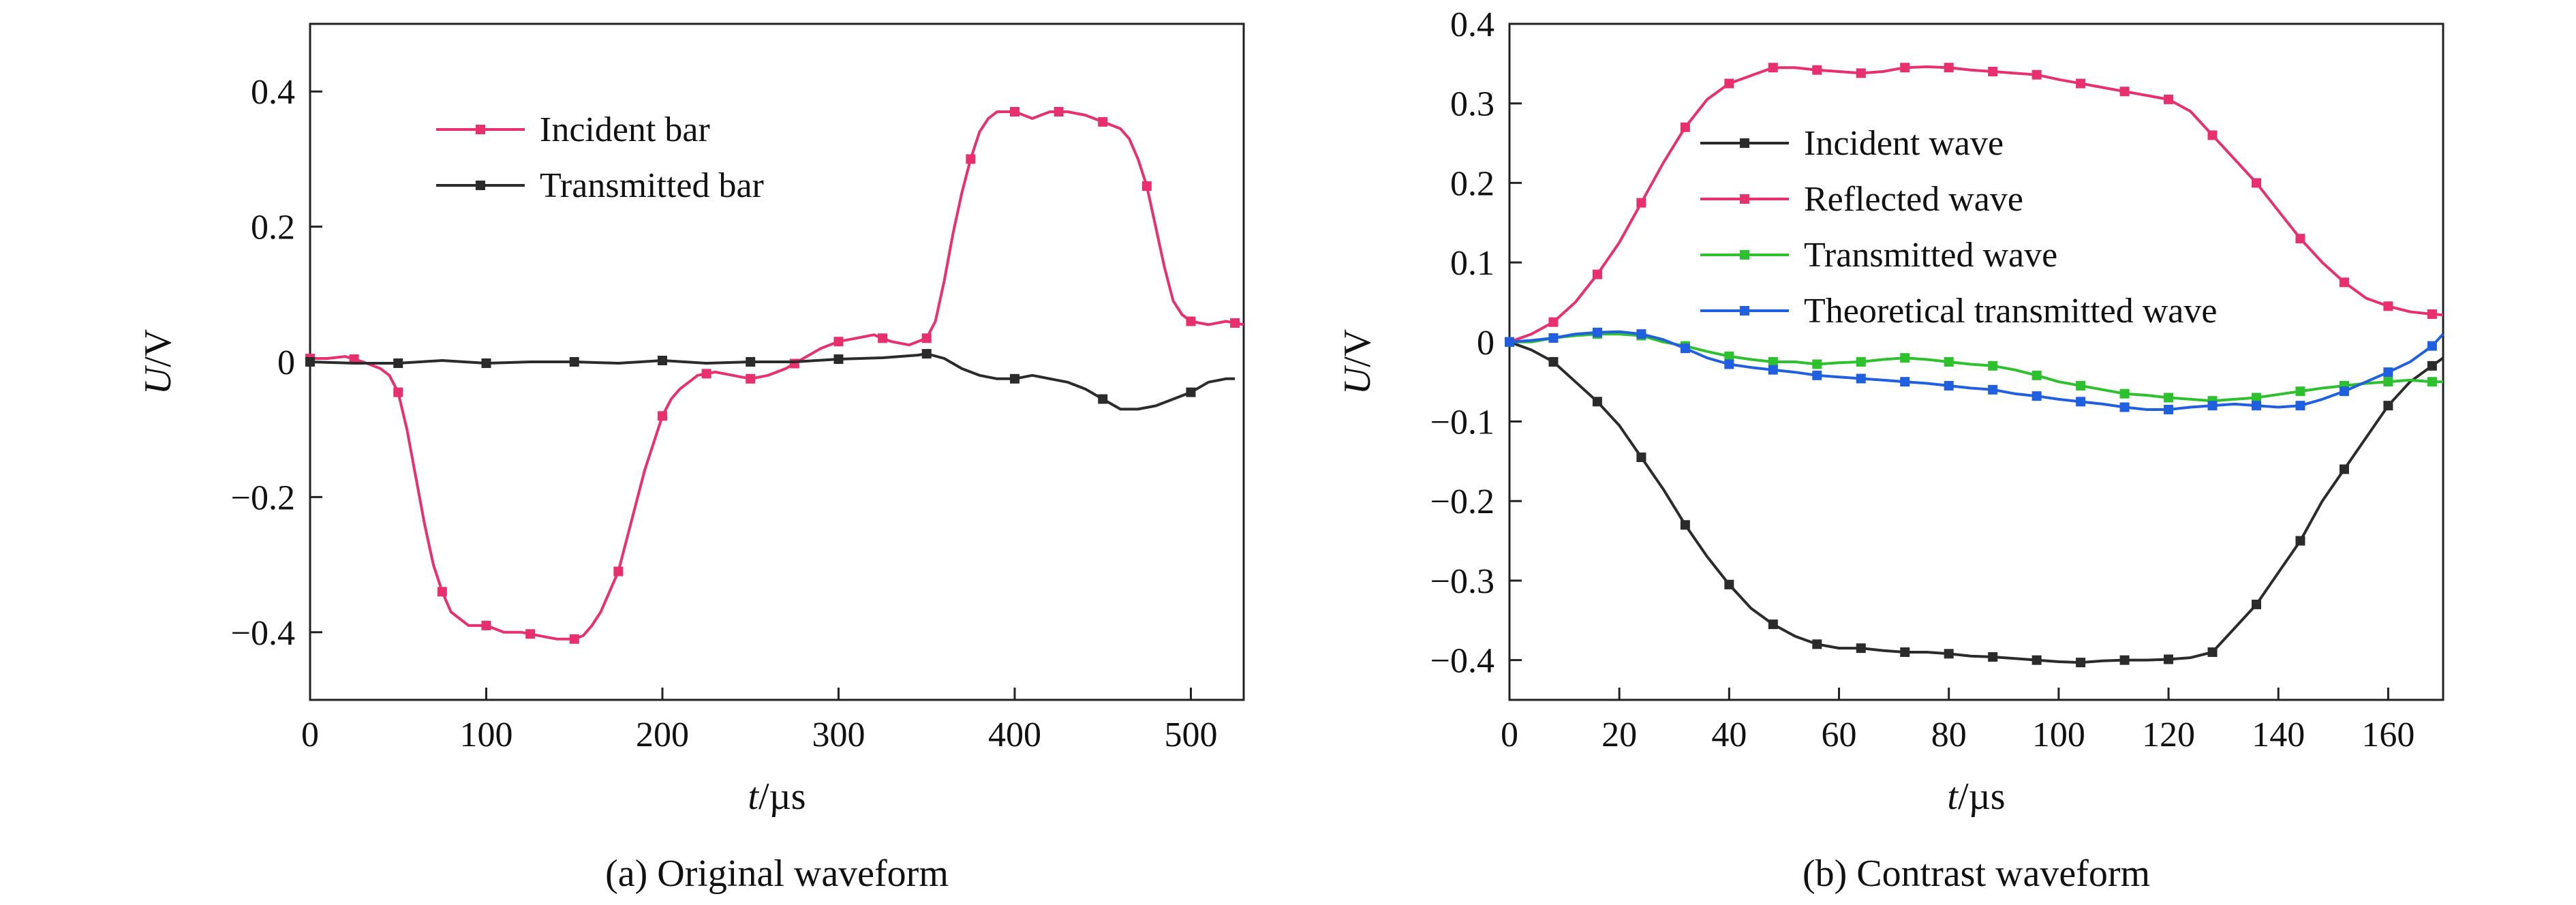  What do you see at coordinates (1462, 661) in the screenshot?
I see `y-tick-label-b: −0.4` at bounding box center [1462, 661].